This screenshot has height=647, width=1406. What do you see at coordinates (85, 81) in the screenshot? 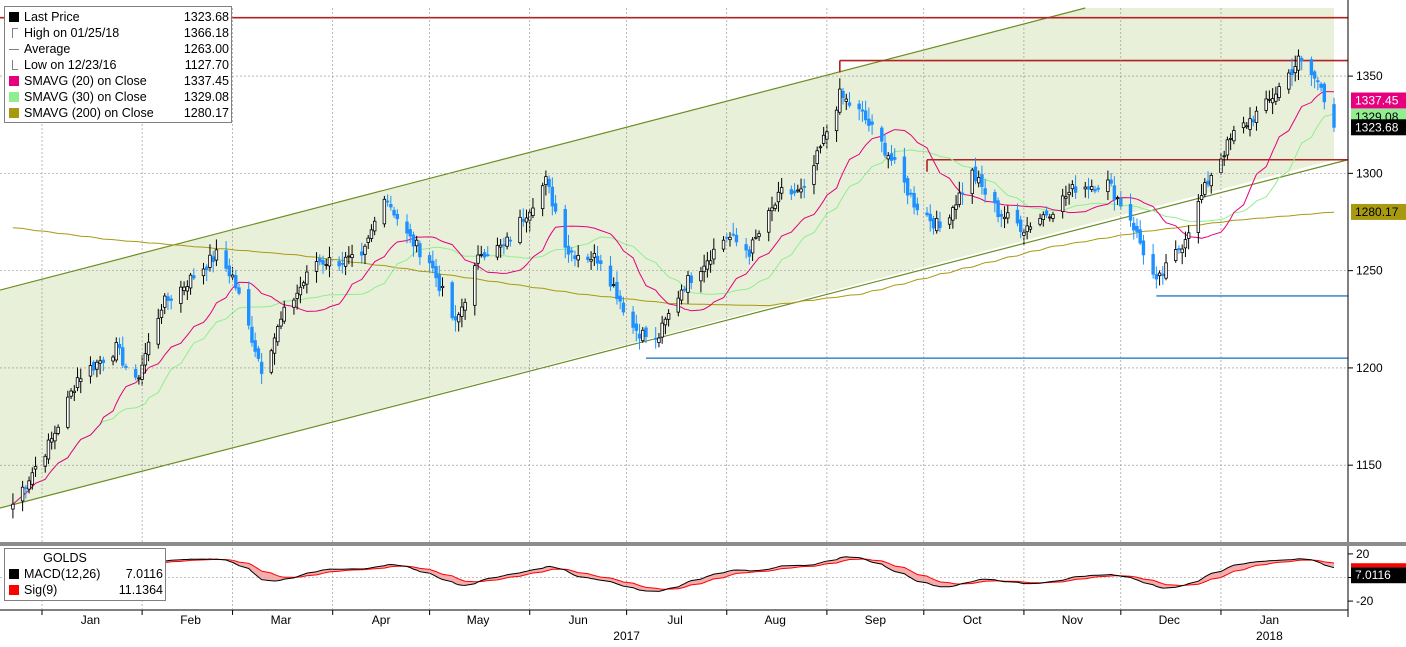
I see `legend-label: SMAVG (20) on Close` at bounding box center [85, 81].